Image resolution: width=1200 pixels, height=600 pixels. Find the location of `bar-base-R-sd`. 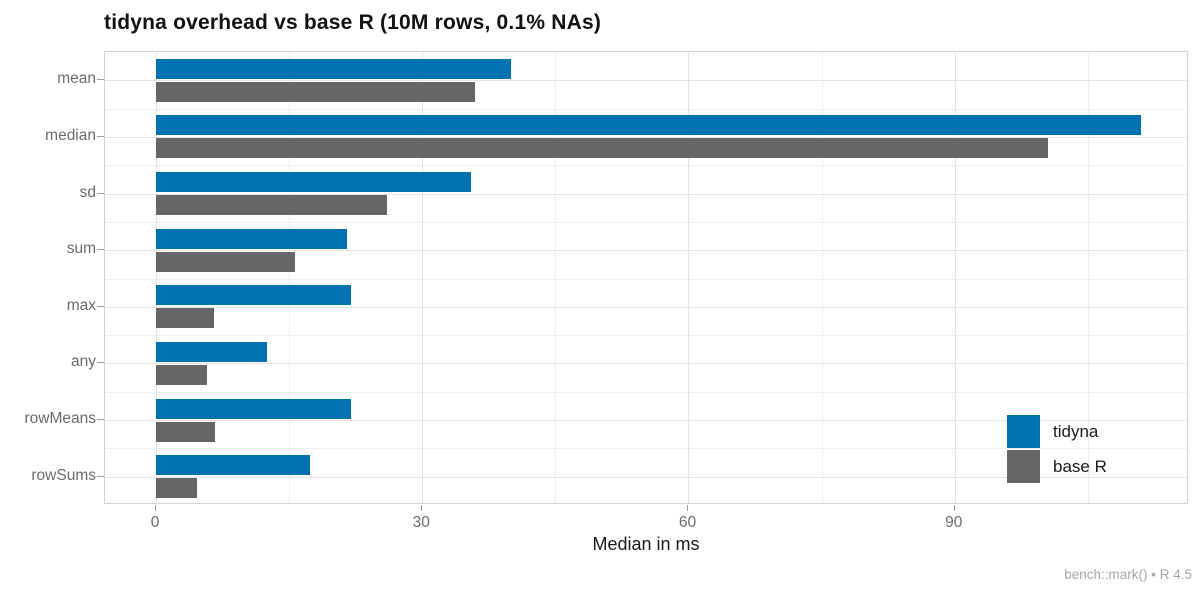

bar-base-R-sd is located at coordinates (271, 205).